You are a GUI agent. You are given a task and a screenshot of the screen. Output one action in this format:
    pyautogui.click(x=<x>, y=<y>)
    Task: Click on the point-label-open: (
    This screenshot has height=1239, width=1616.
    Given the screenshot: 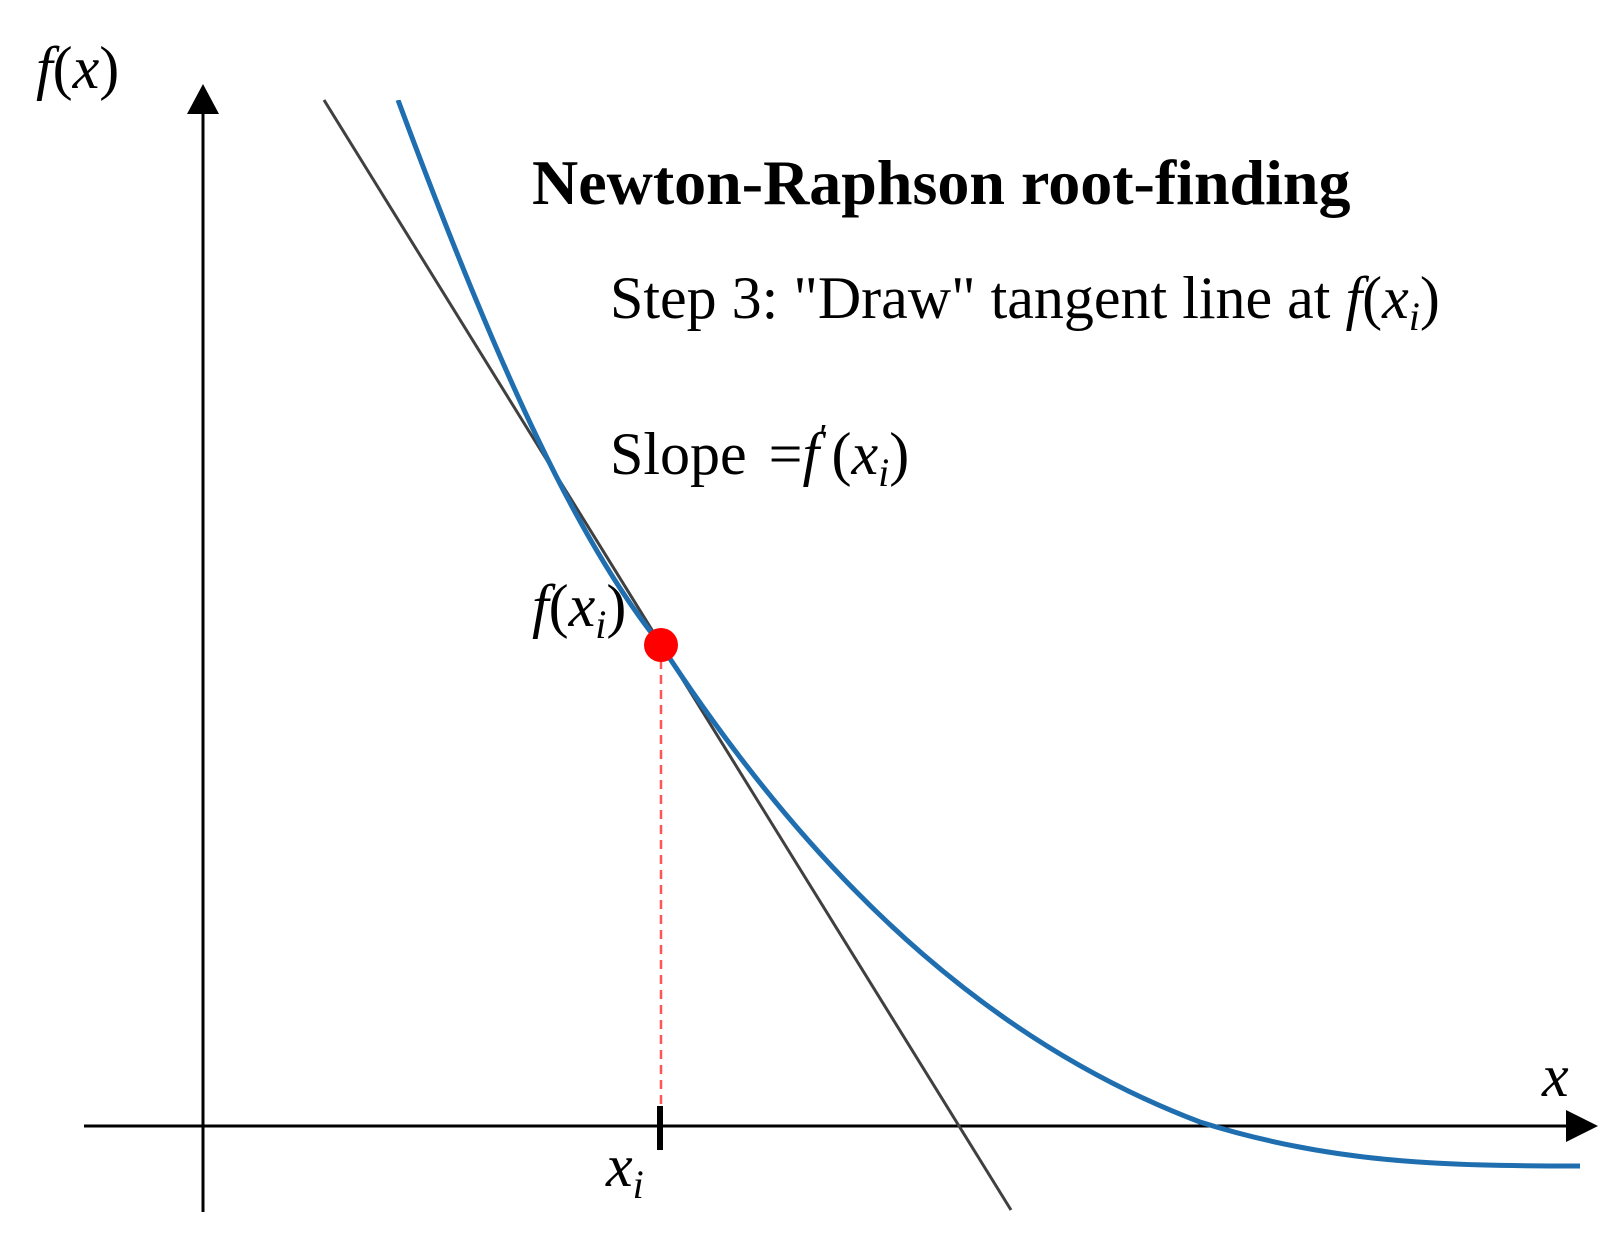 What is the action you would take?
    pyautogui.click(x=559, y=606)
    